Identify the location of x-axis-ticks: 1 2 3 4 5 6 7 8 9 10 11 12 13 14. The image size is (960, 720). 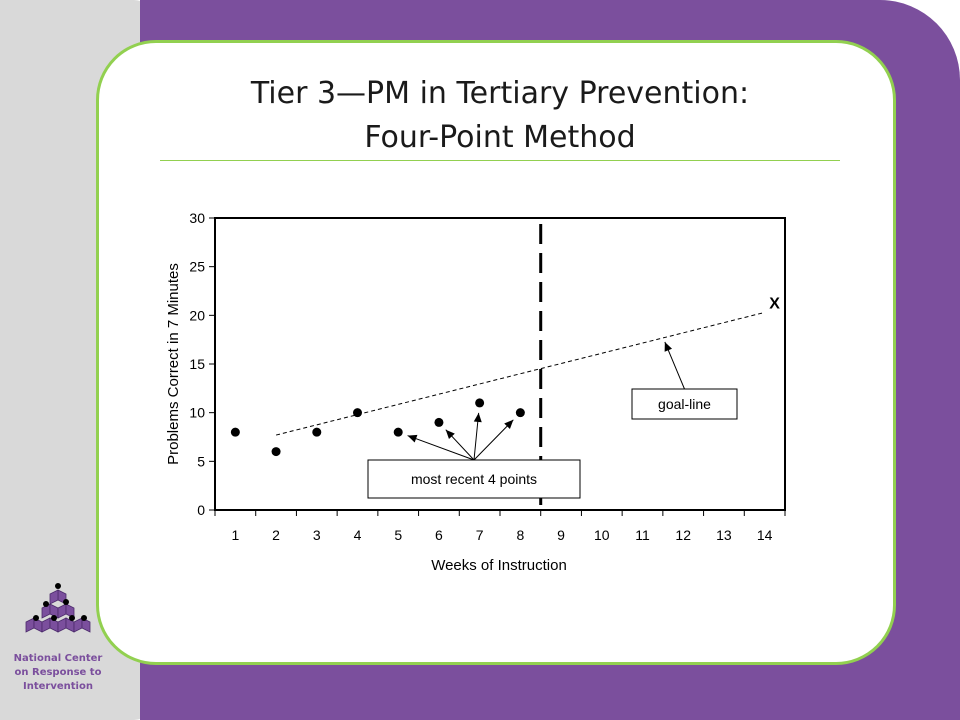
(500, 526).